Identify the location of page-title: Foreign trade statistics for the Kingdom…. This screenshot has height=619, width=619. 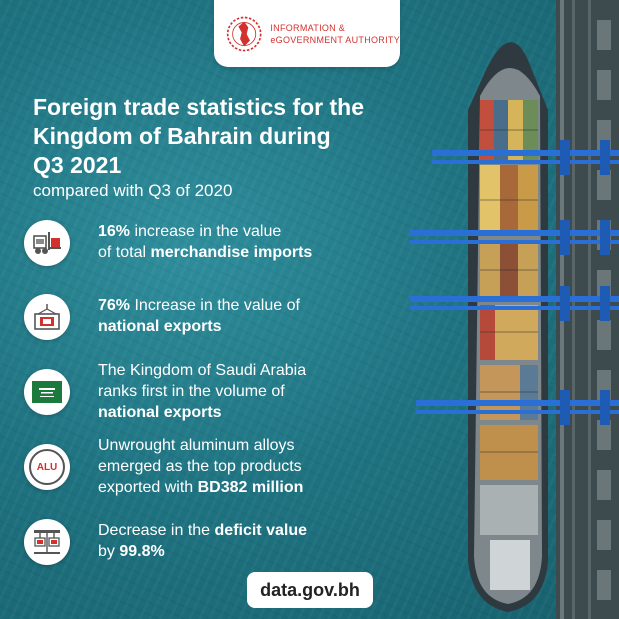
(233, 136).